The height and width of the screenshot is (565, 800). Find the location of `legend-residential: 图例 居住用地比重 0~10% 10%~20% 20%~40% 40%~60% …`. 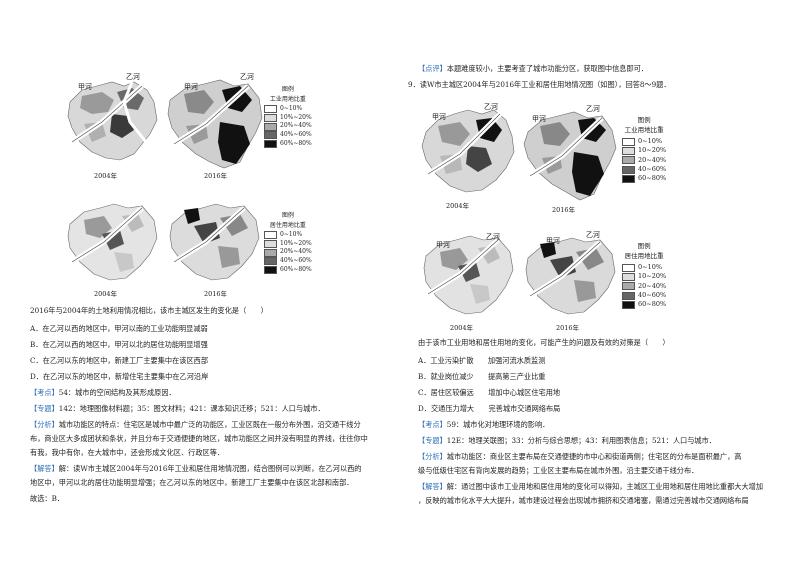

legend-residential: 图例 居住用地比重 0~10% 10%~20% 20%~40% 40%~60% … is located at coordinates (288, 243).